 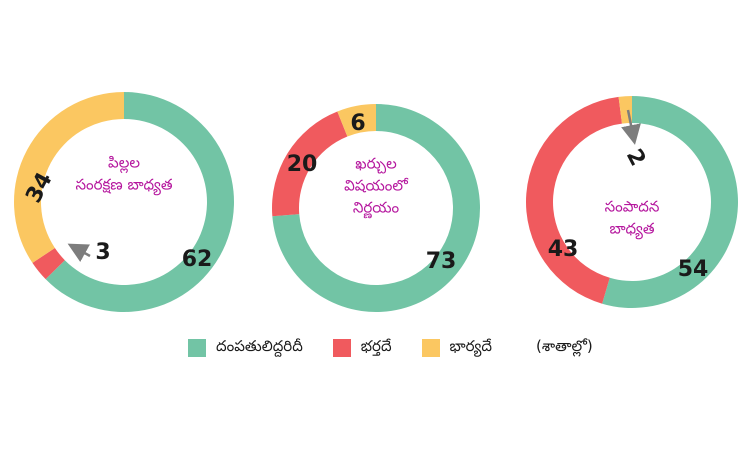 I want to click on donut-chart-3: 54 43 2 సంపాదన బాధ్యత, so click(x=631, y=202).